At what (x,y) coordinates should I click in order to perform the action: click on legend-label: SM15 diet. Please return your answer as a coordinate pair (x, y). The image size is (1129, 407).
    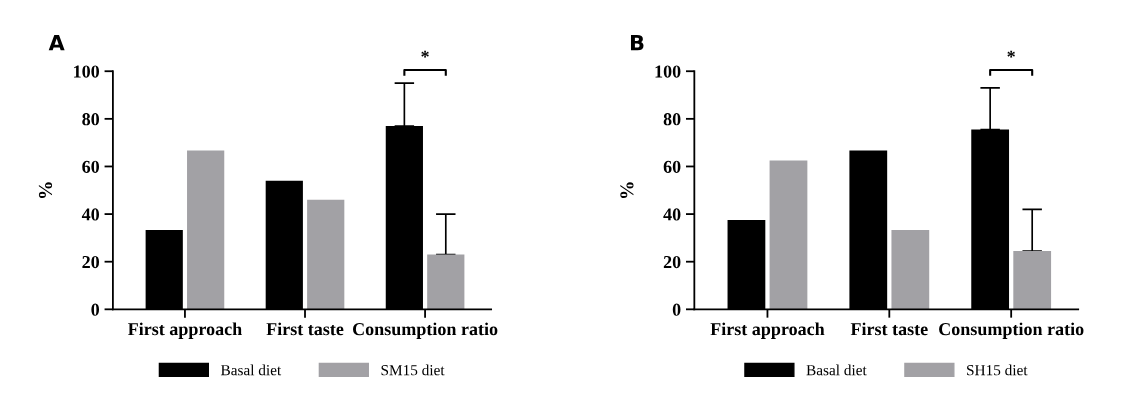
    Looking at the image, I should click on (413, 370).